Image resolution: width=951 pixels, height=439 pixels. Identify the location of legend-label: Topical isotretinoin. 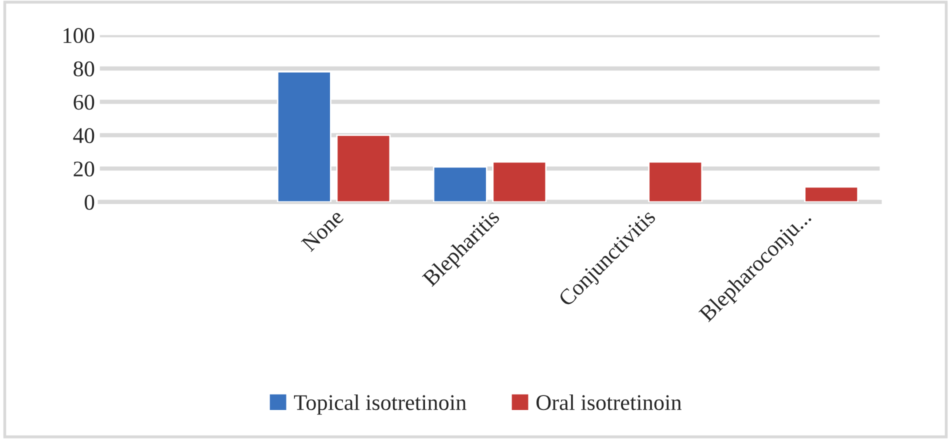
(380, 404).